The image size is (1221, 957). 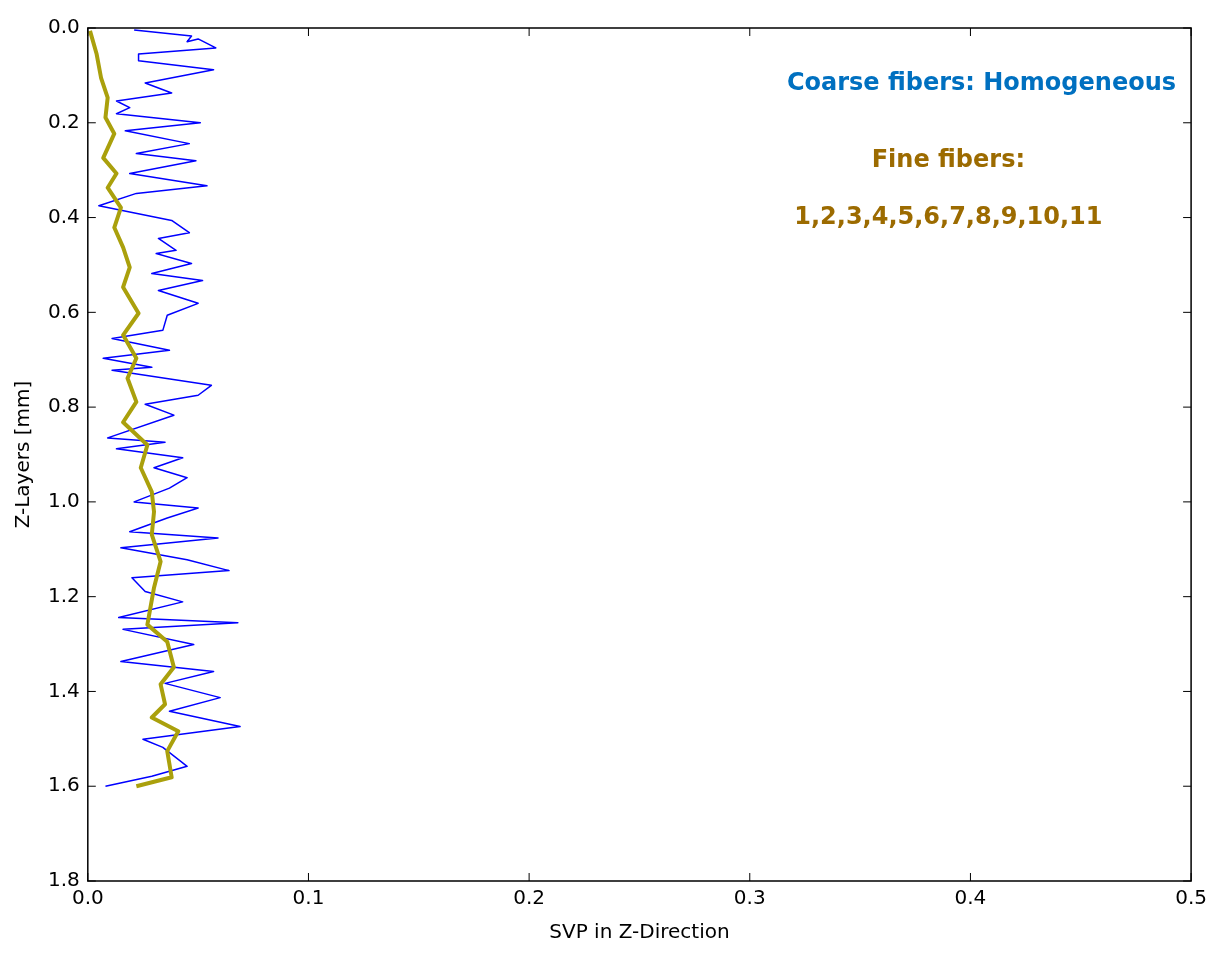 What do you see at coordinates (63, 405) in the screenshot?
I see `y-tick-label: 0.8` at bounding box center [63, 405].